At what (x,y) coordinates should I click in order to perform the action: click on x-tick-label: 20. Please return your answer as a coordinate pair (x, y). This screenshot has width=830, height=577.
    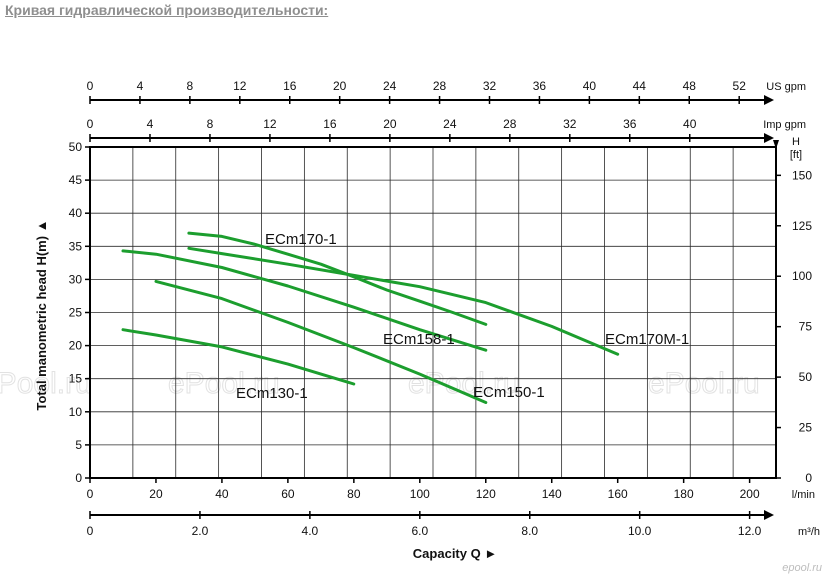
    Looking at the image, I should click on (156, 494).